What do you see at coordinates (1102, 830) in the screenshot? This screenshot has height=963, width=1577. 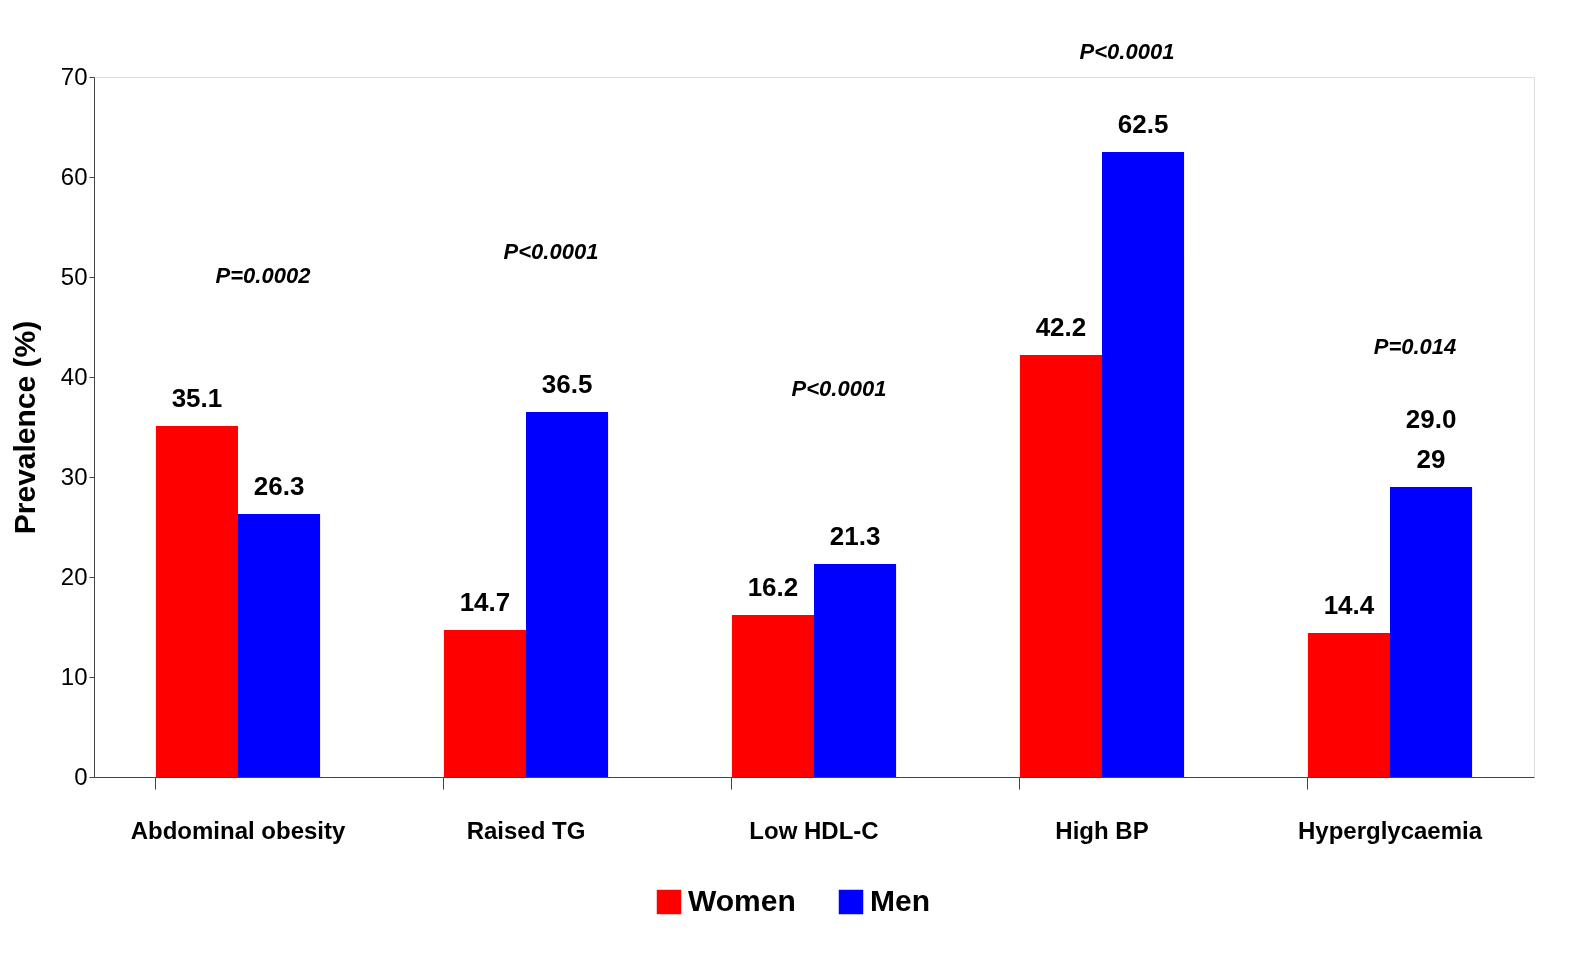 I see `x-tick-label: High BP` at bounding box center [1102, 830].